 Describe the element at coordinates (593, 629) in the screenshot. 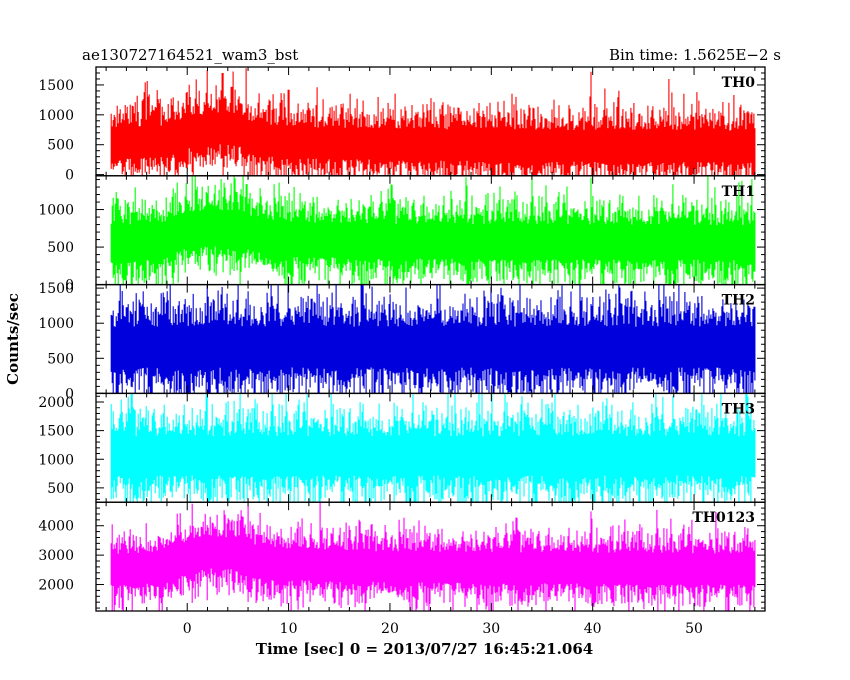

I see `x-tick-label: 40` at that location.